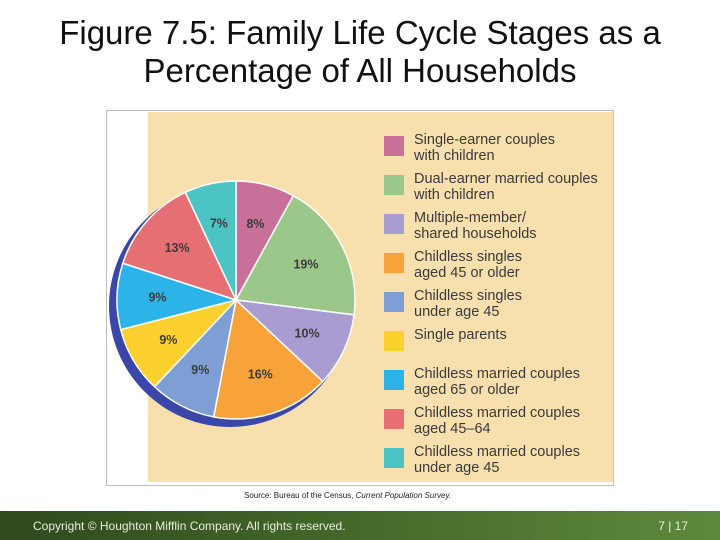 This screenshot has width=720, height=540. I want to click on legend-item: Childless married couples under age 45, so click(498, 463).